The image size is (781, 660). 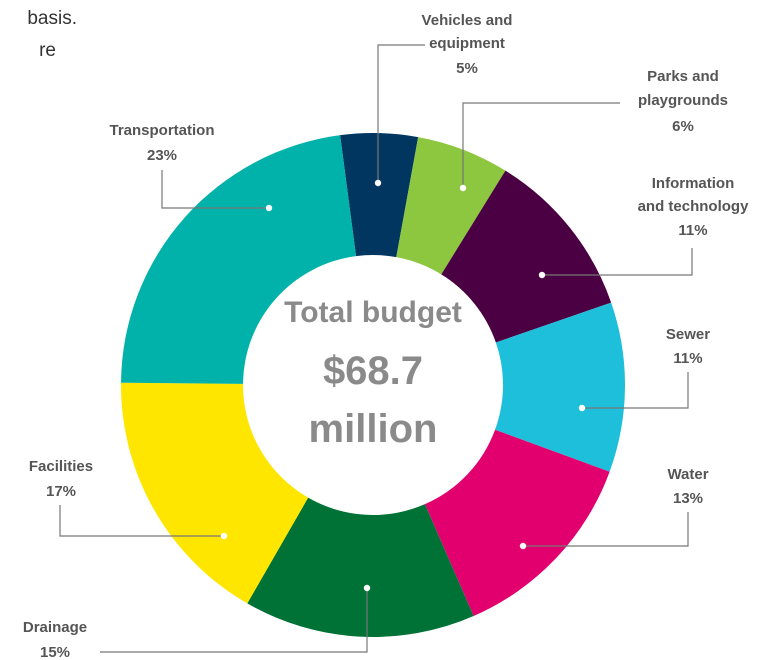 I want to click on value-label: 6%, so click(x=683, y=126).